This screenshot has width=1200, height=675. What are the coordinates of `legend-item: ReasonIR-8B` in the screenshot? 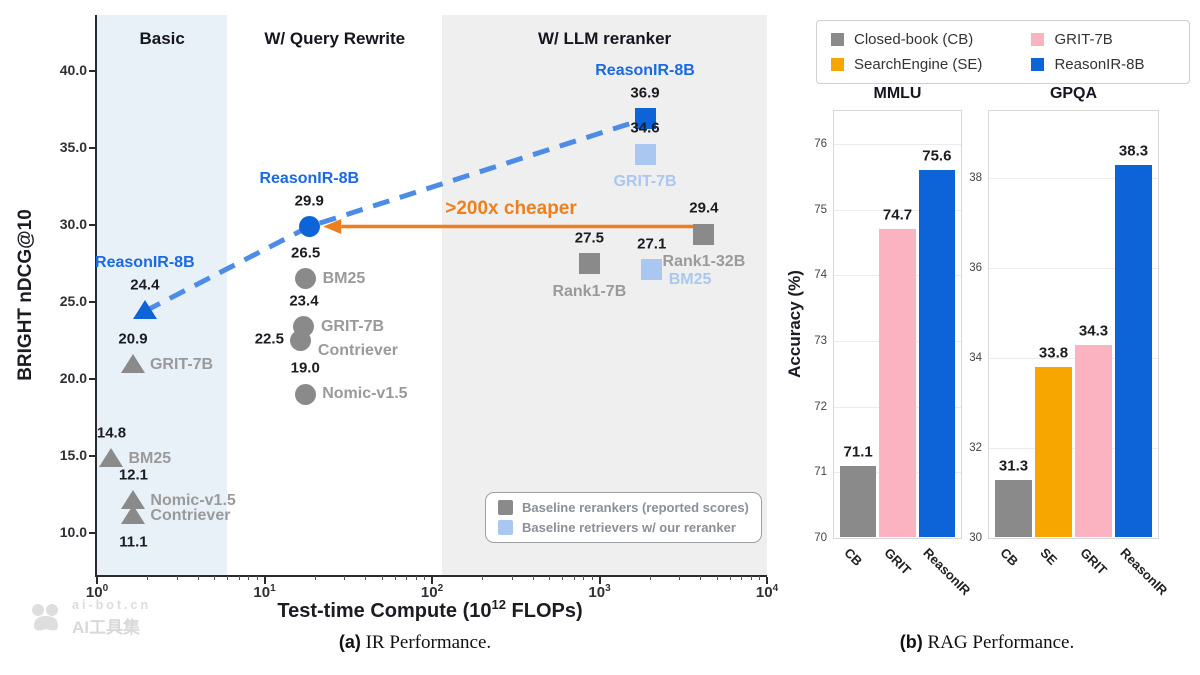 It's located at (1110, 64).